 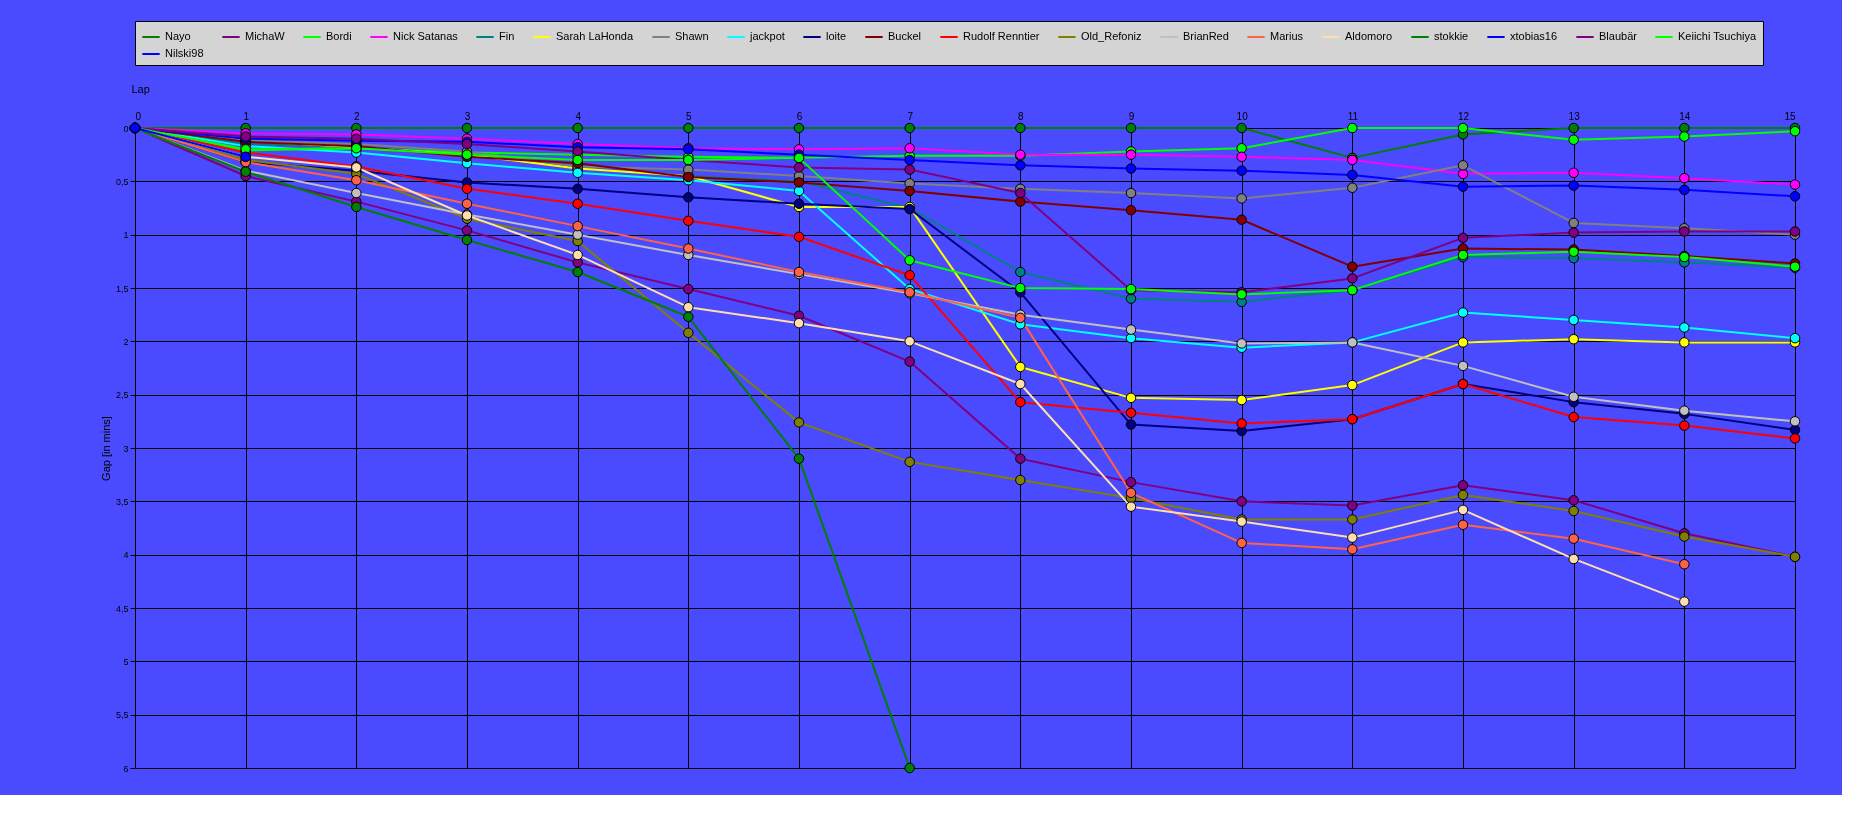 I want to click on legend-label: MichaW, so click(x=265, y=36).